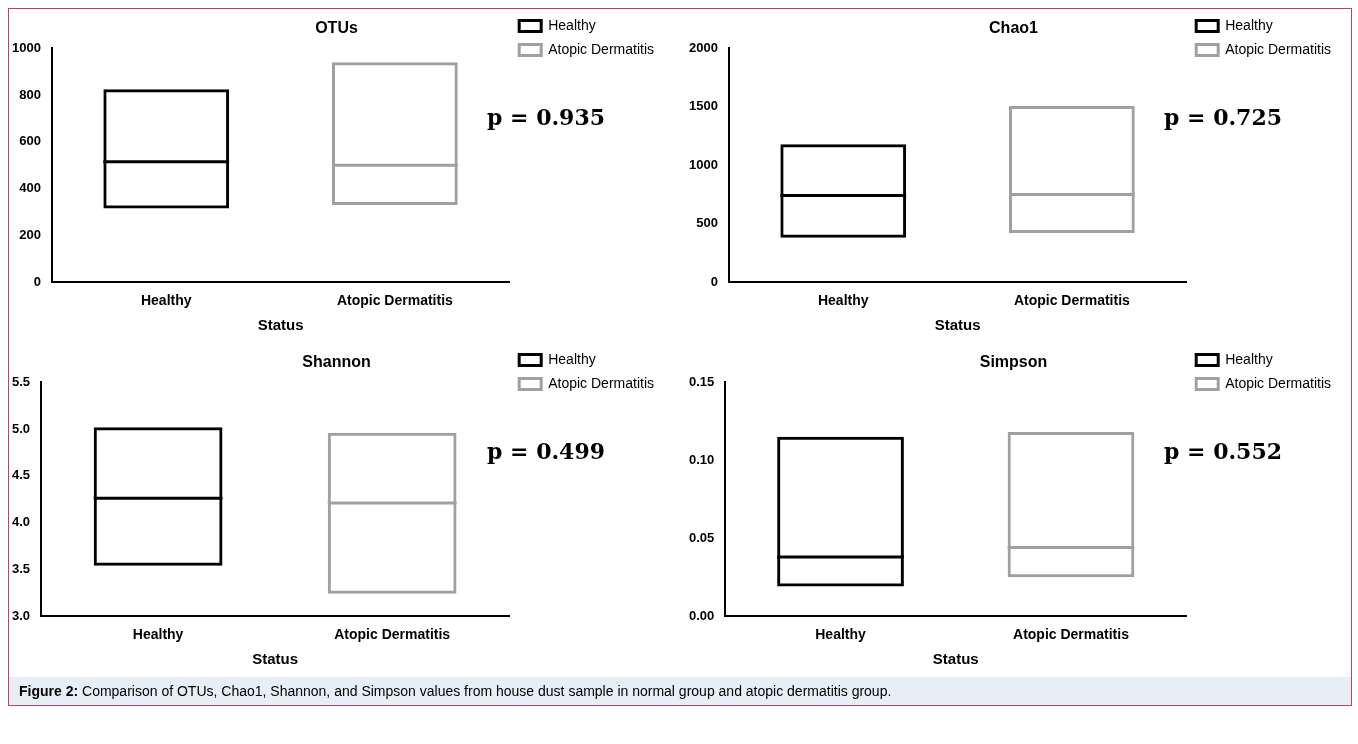 The image size is (1358, 744). What do you see at coordinates (546, 117) in the screenshot?
I see `annotation: p = 0.935` at bounding box center [546, 117].